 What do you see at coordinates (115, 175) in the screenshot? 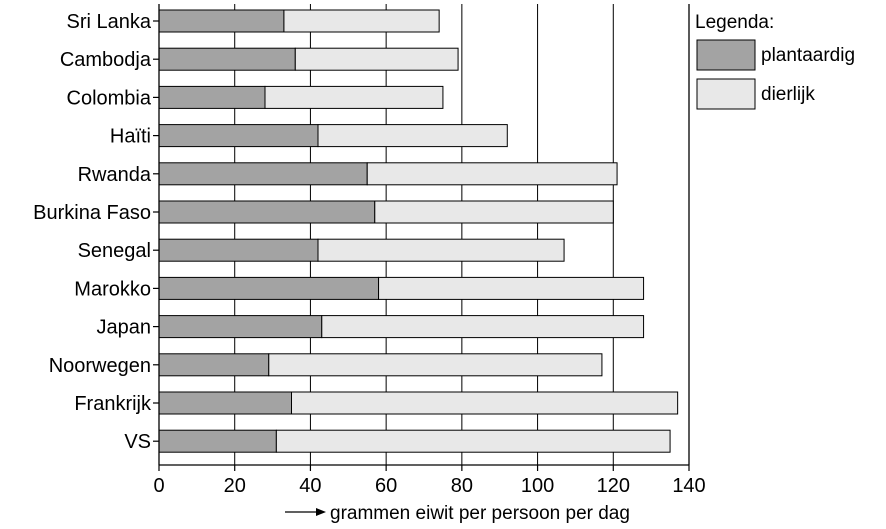
I see `category-label: Rwanda` at bounding box center [115, 175].